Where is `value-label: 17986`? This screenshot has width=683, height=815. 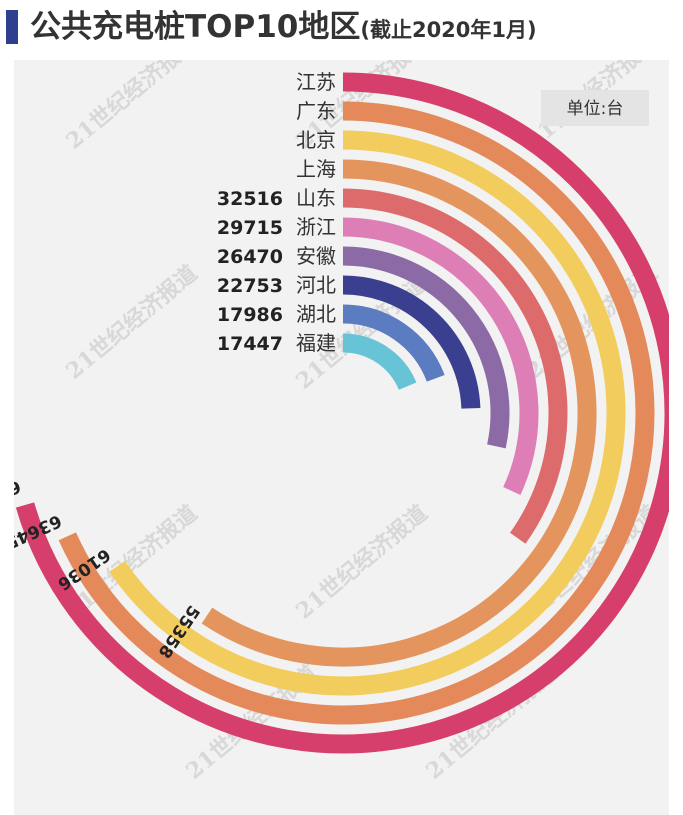 value-label: 17986 is located at coordinates (250, 315).